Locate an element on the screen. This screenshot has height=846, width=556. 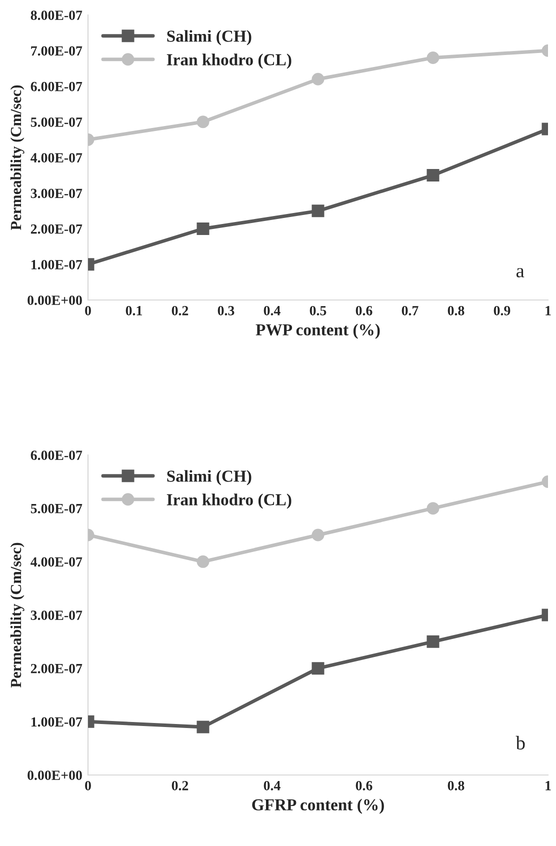
x-tick-label: 0.9 is located at coordinates (502, 311).